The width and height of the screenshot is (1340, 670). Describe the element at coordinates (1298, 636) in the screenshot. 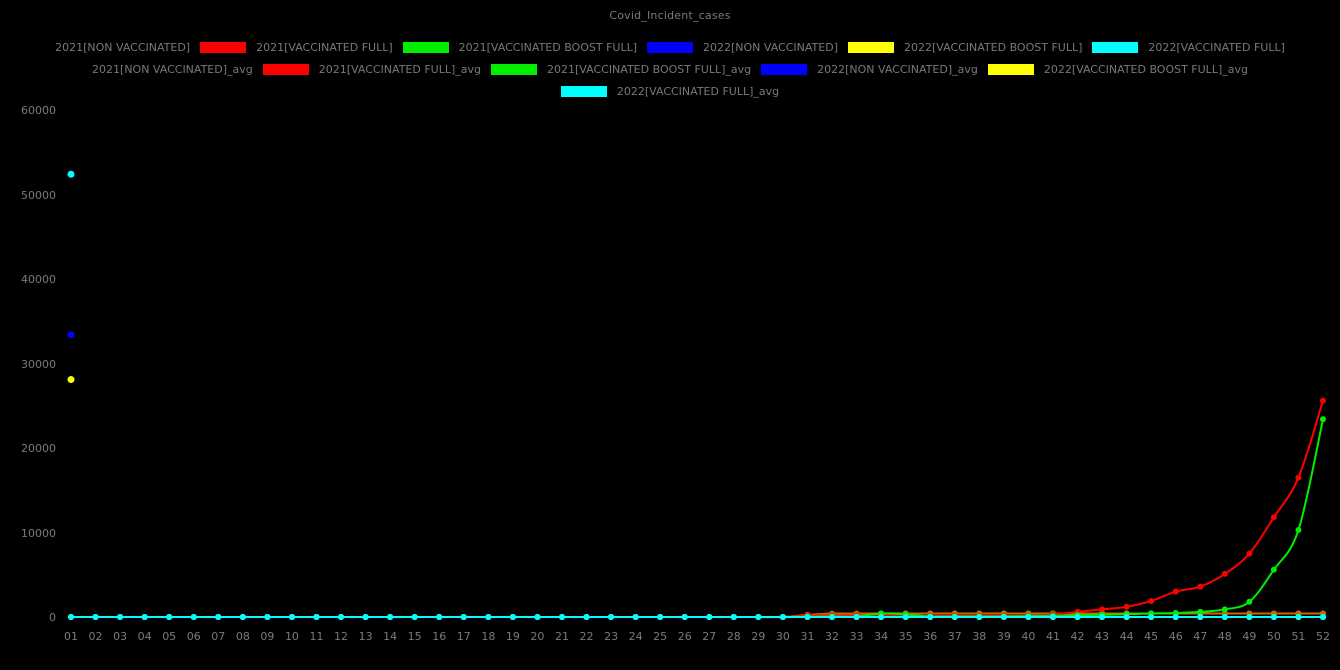

I see `x-axis-tick-label: 51` at that location.